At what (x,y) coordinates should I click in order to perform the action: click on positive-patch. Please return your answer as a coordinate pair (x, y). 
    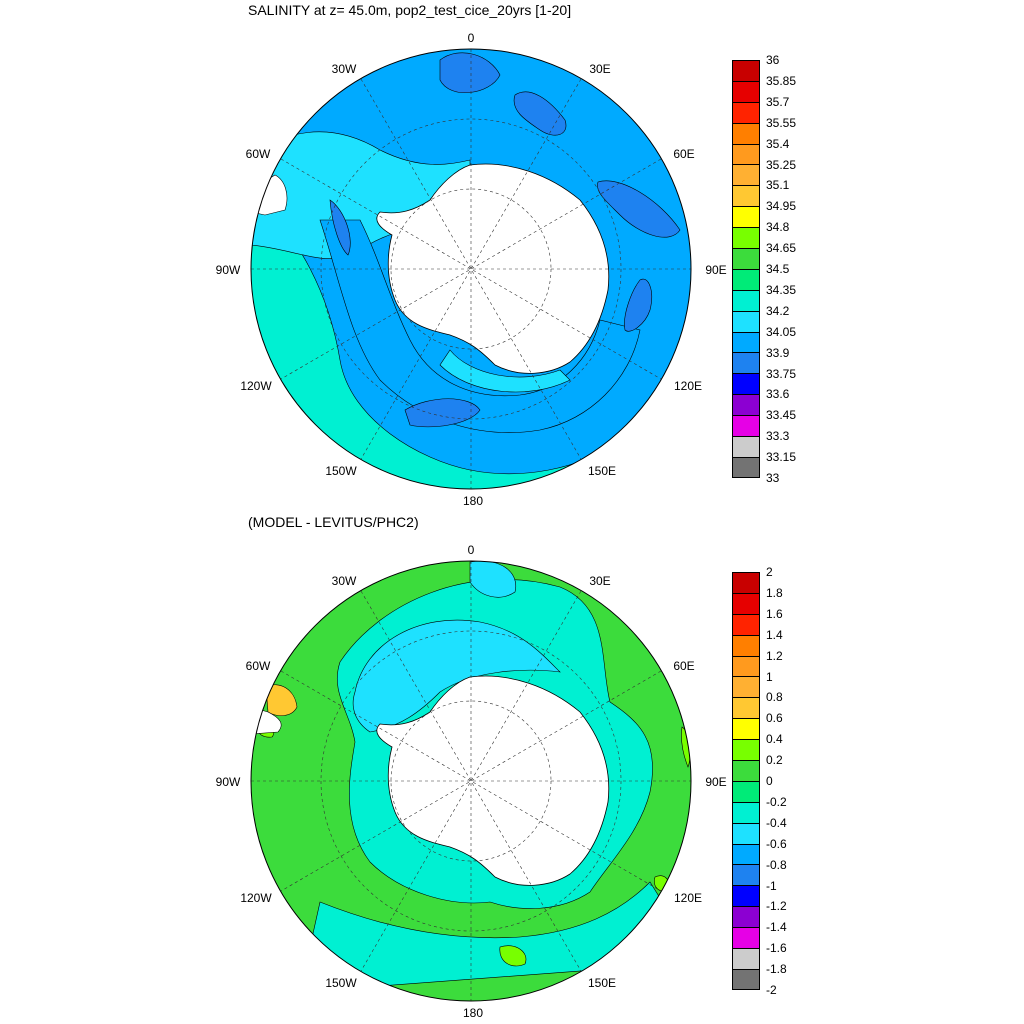
    Looking at the image, I should click on (513, 956).